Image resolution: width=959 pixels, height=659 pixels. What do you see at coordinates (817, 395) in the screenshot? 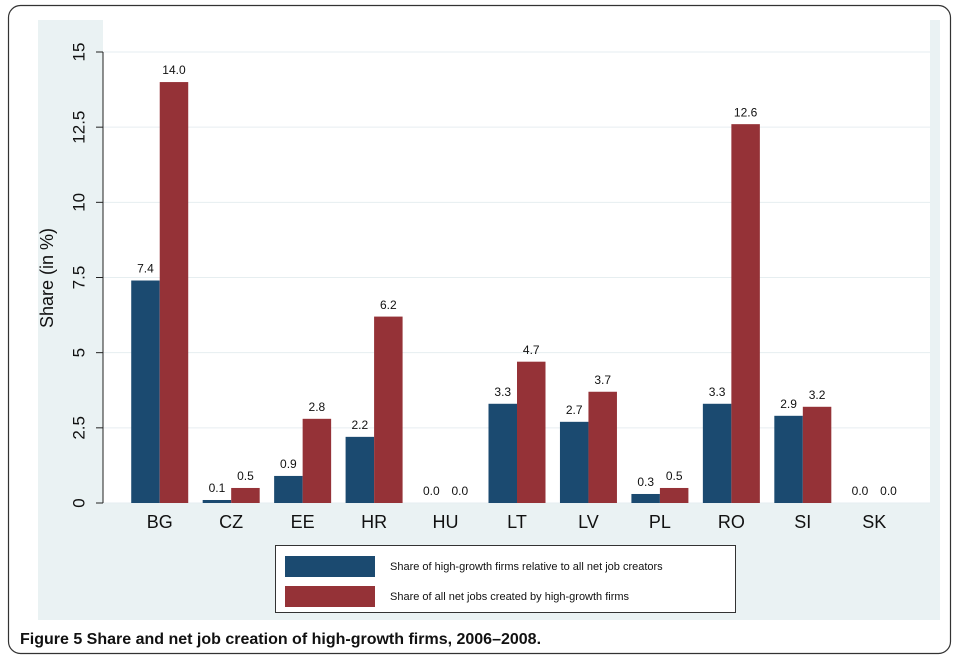
I see `value-label: 3.2` at bounding box center [817, 395].